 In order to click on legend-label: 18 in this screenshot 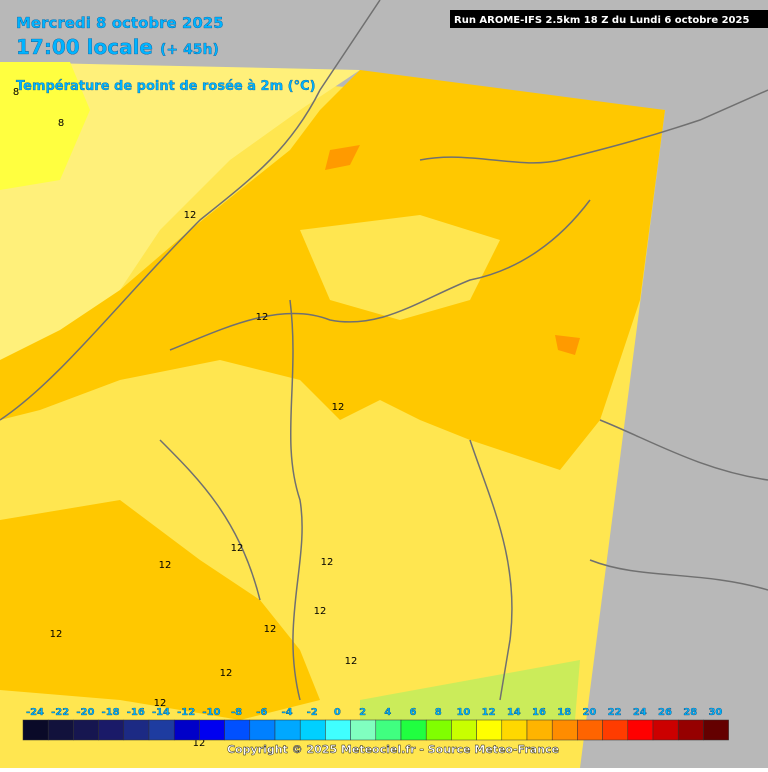, I will do `click(564, 712)`.